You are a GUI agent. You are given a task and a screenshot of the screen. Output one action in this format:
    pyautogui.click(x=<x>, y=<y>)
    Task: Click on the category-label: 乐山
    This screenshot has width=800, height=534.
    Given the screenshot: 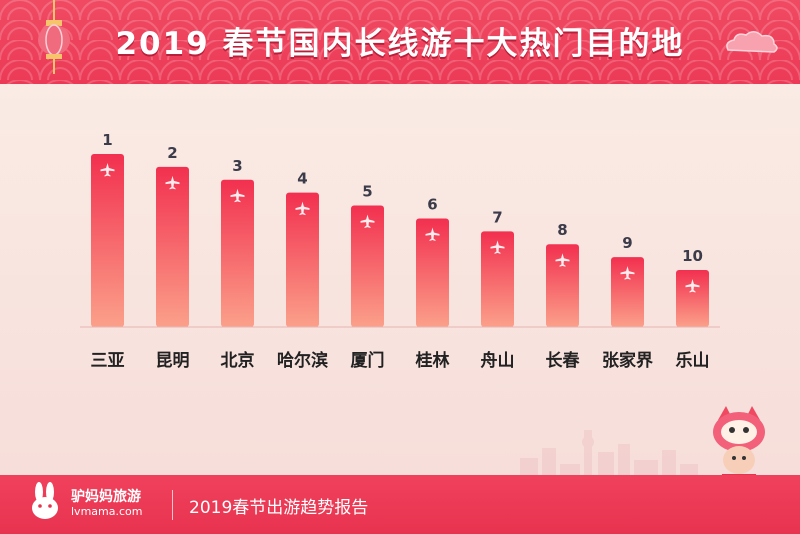 What is the action you would take?
    pyautogui.click(x=693, y=361)
    